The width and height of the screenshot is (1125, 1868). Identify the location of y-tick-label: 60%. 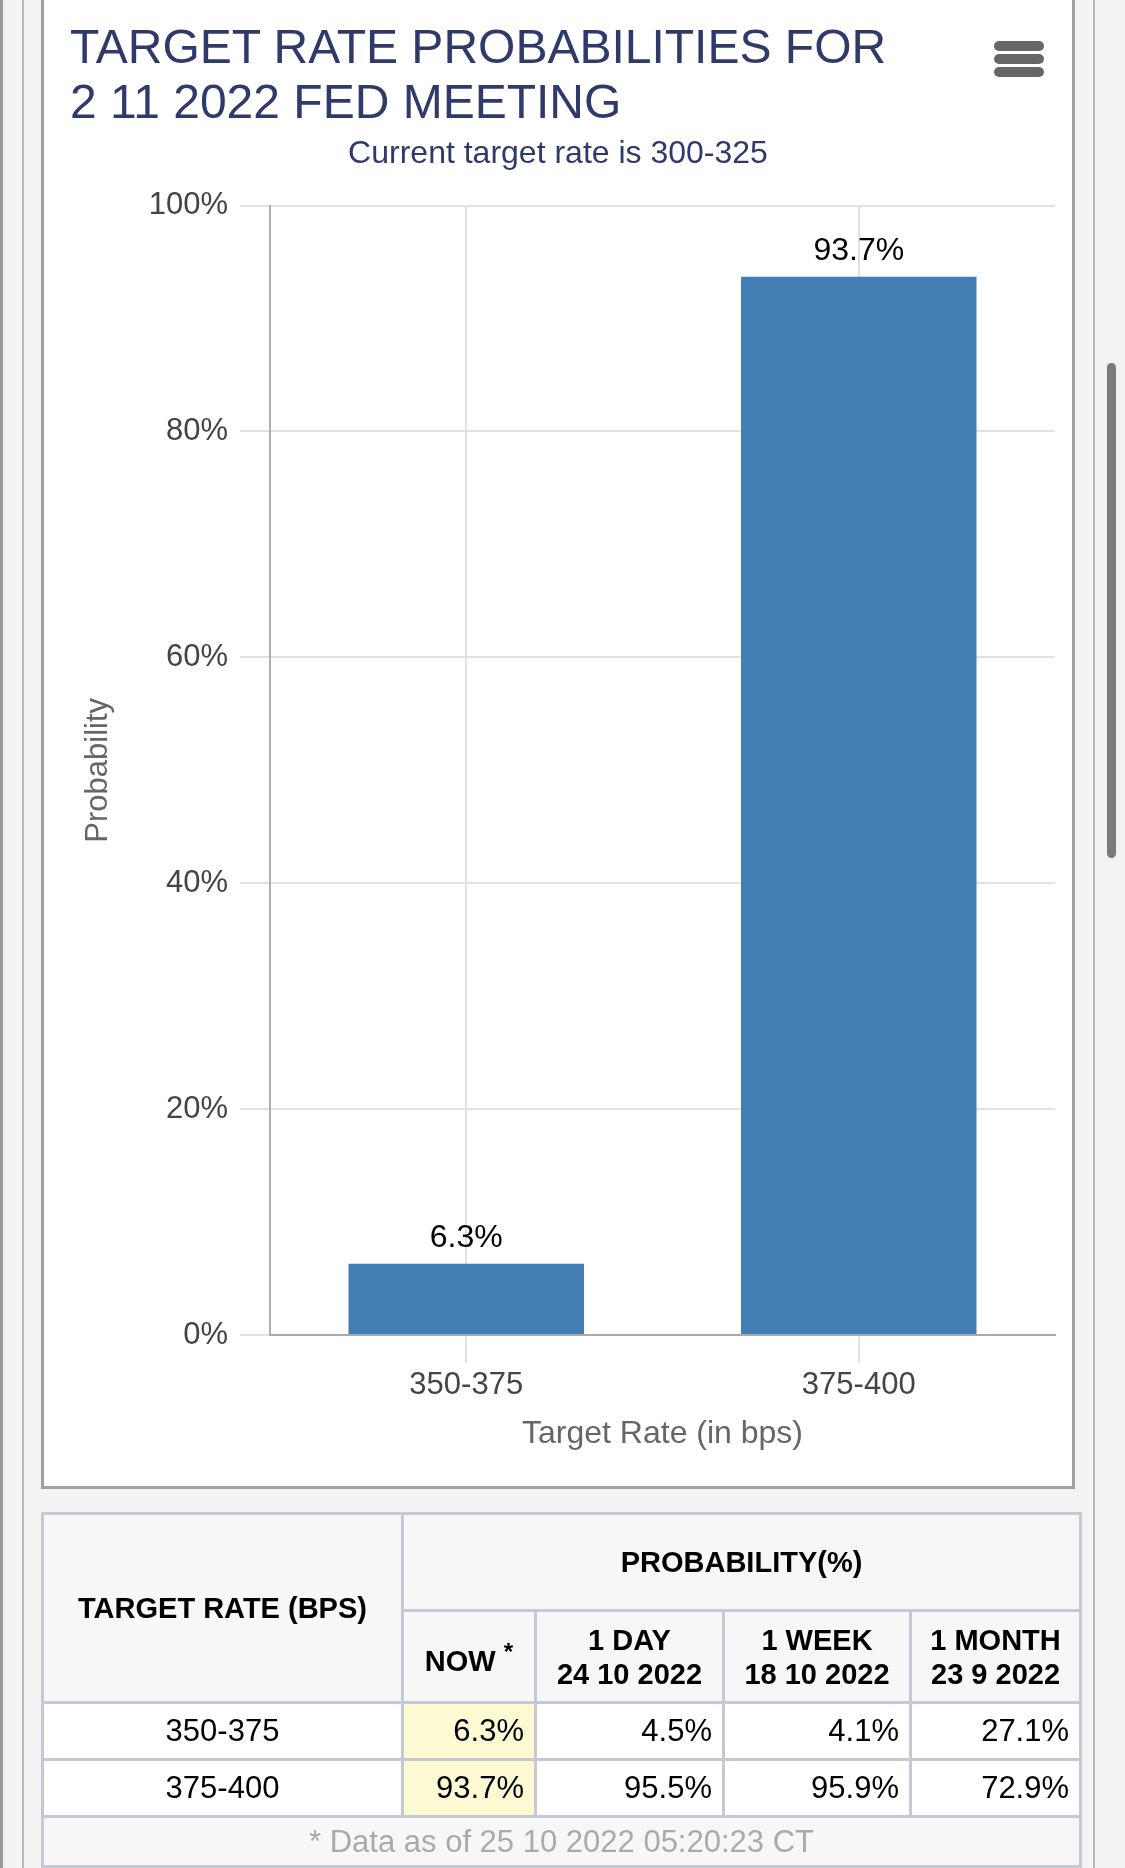
(196, 655).